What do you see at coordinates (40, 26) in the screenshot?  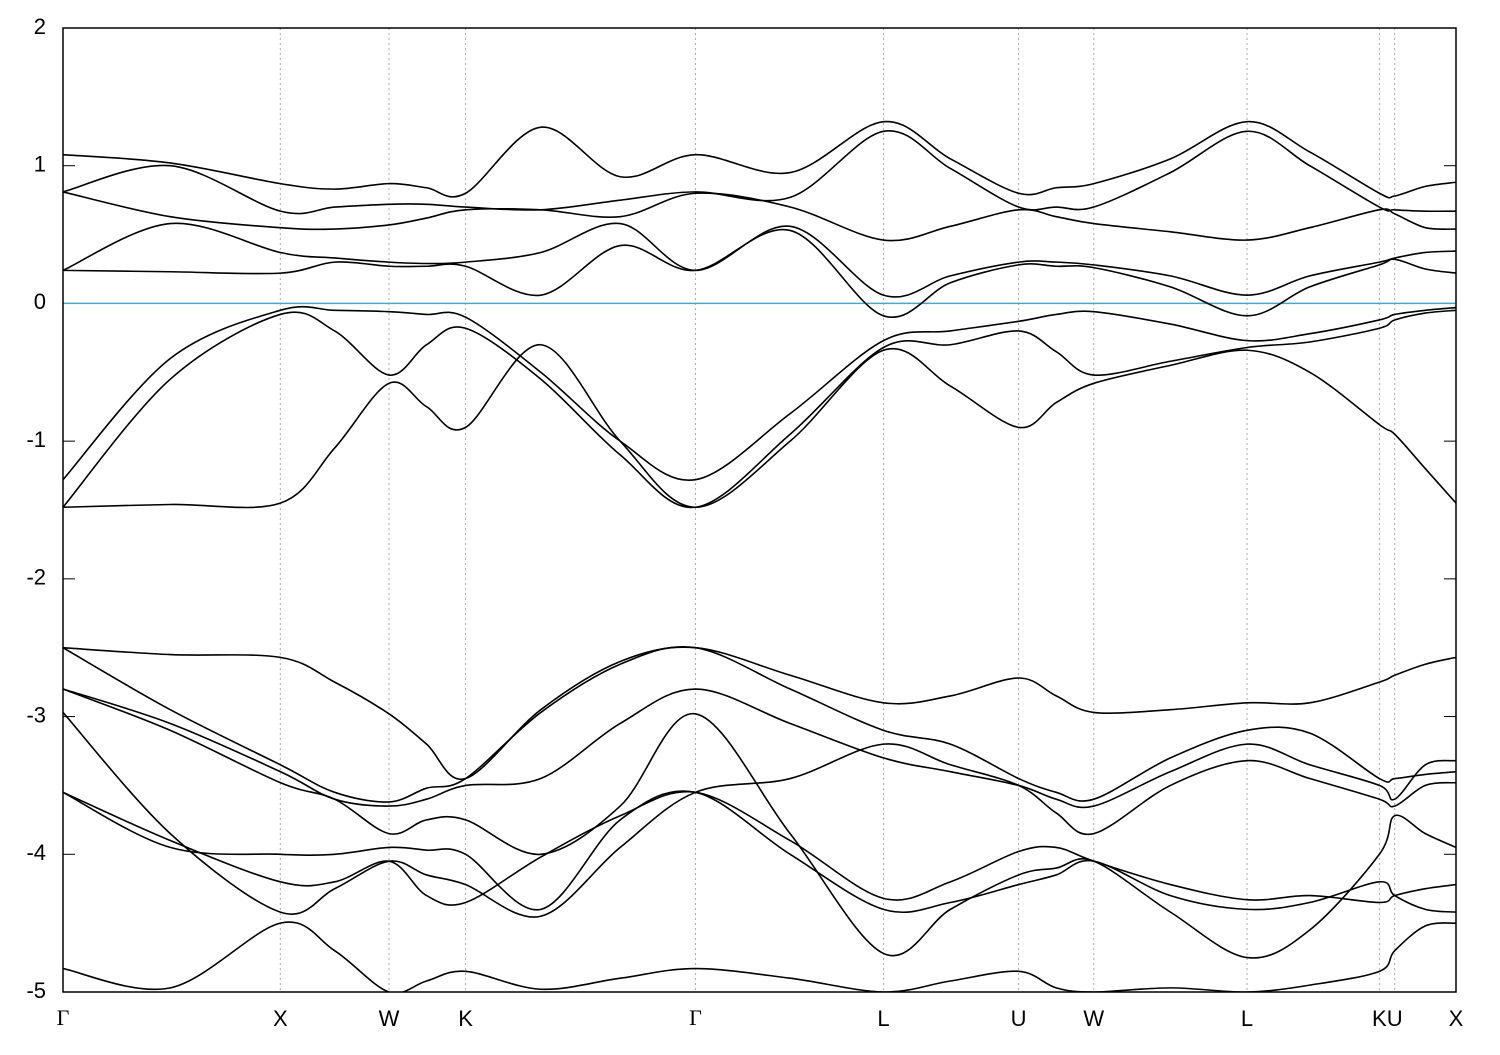 I see `y-tick-label: 2` at bounding box center [40, 26].